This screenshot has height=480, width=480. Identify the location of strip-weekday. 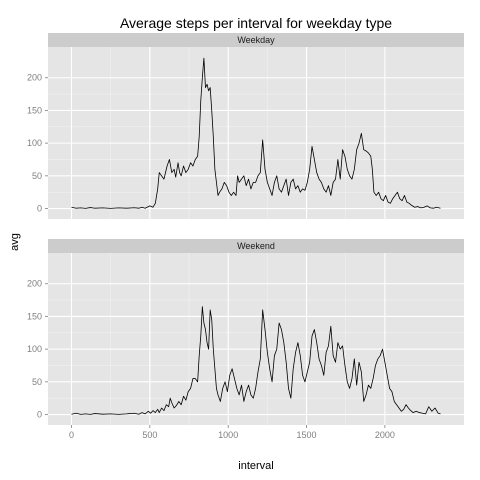
(256, 40).